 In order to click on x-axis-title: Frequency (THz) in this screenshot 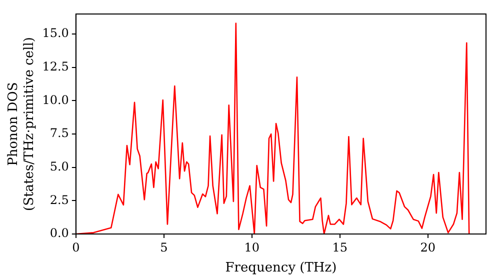, I will do `click(281, 268)`.